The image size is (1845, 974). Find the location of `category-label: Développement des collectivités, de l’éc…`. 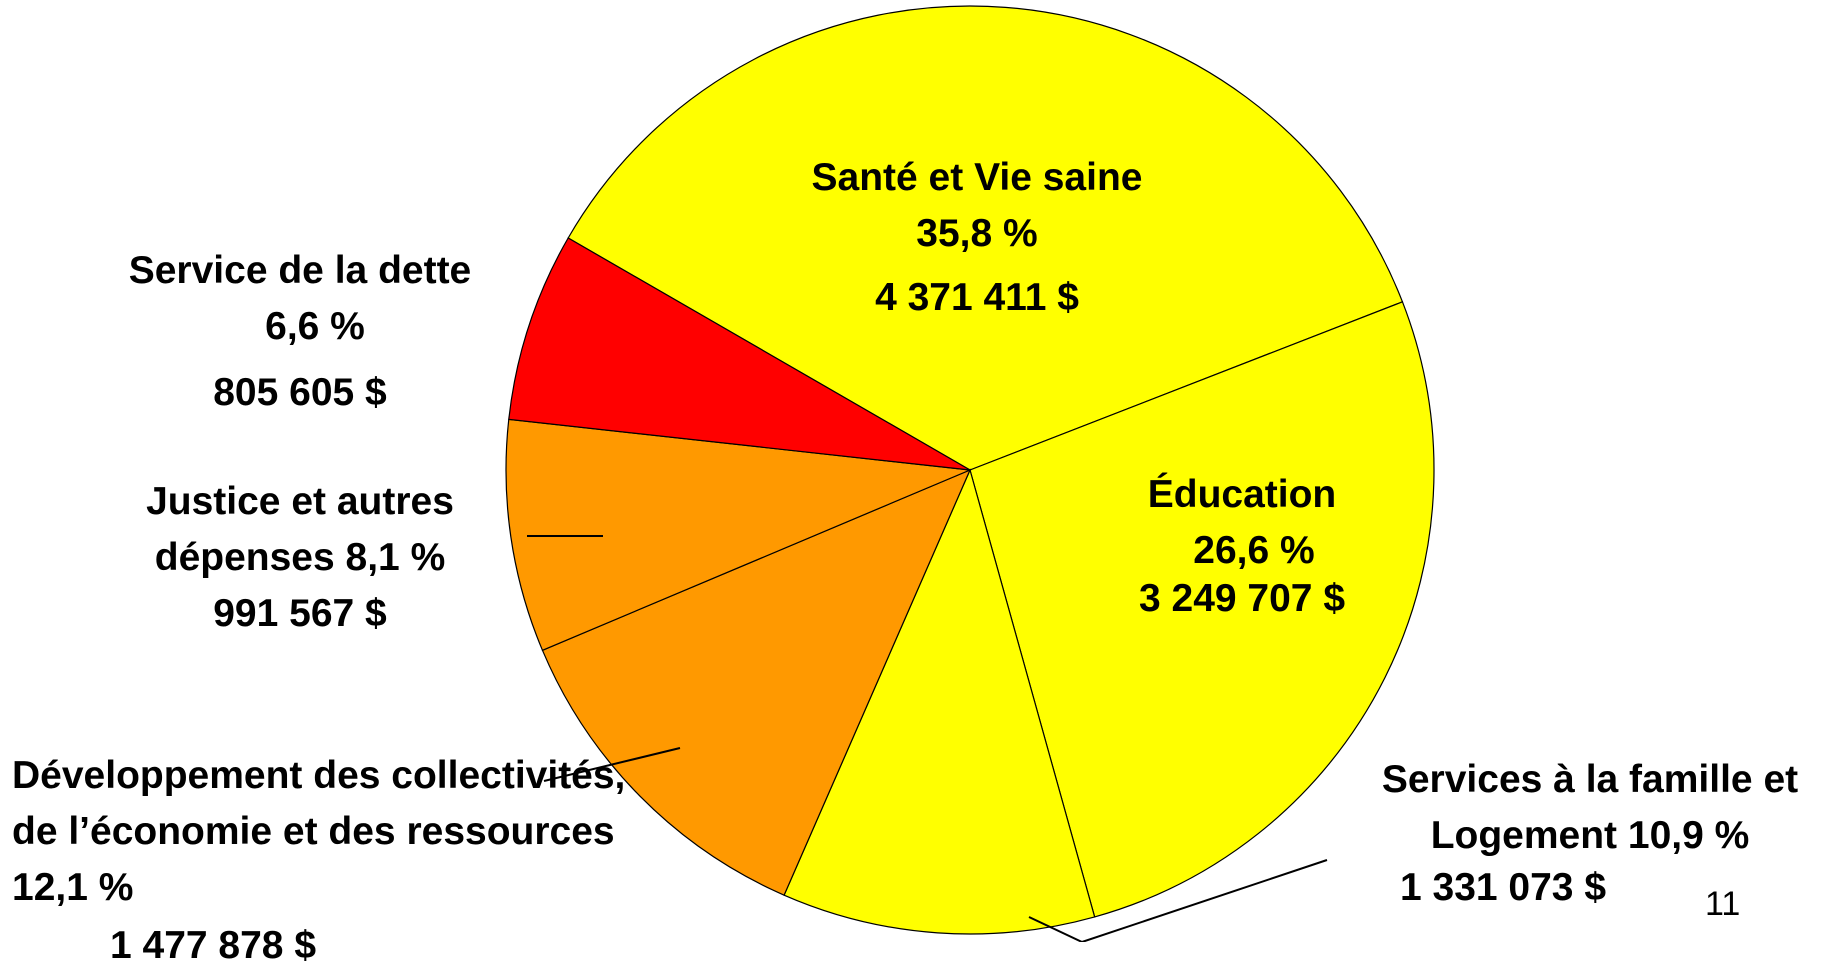

category-label: Développement des collectivités, de l’éc… is located at coordinates (319, 803).